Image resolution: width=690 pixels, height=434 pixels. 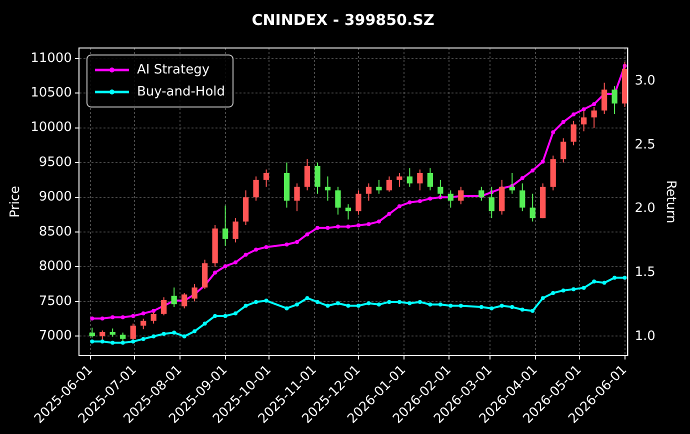 I want to click on y-tick-label: 9500, so click(x=55, y=162).